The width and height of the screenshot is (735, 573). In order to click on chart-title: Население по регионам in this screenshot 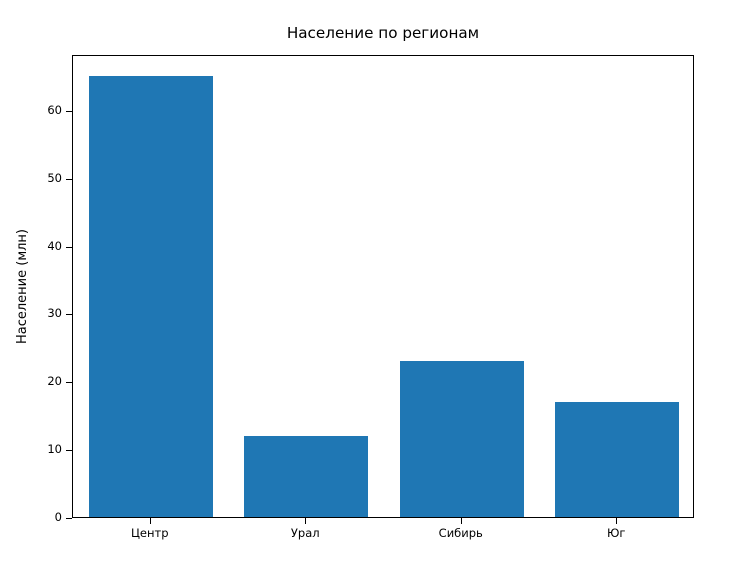, I will do `click(383, 33)`.